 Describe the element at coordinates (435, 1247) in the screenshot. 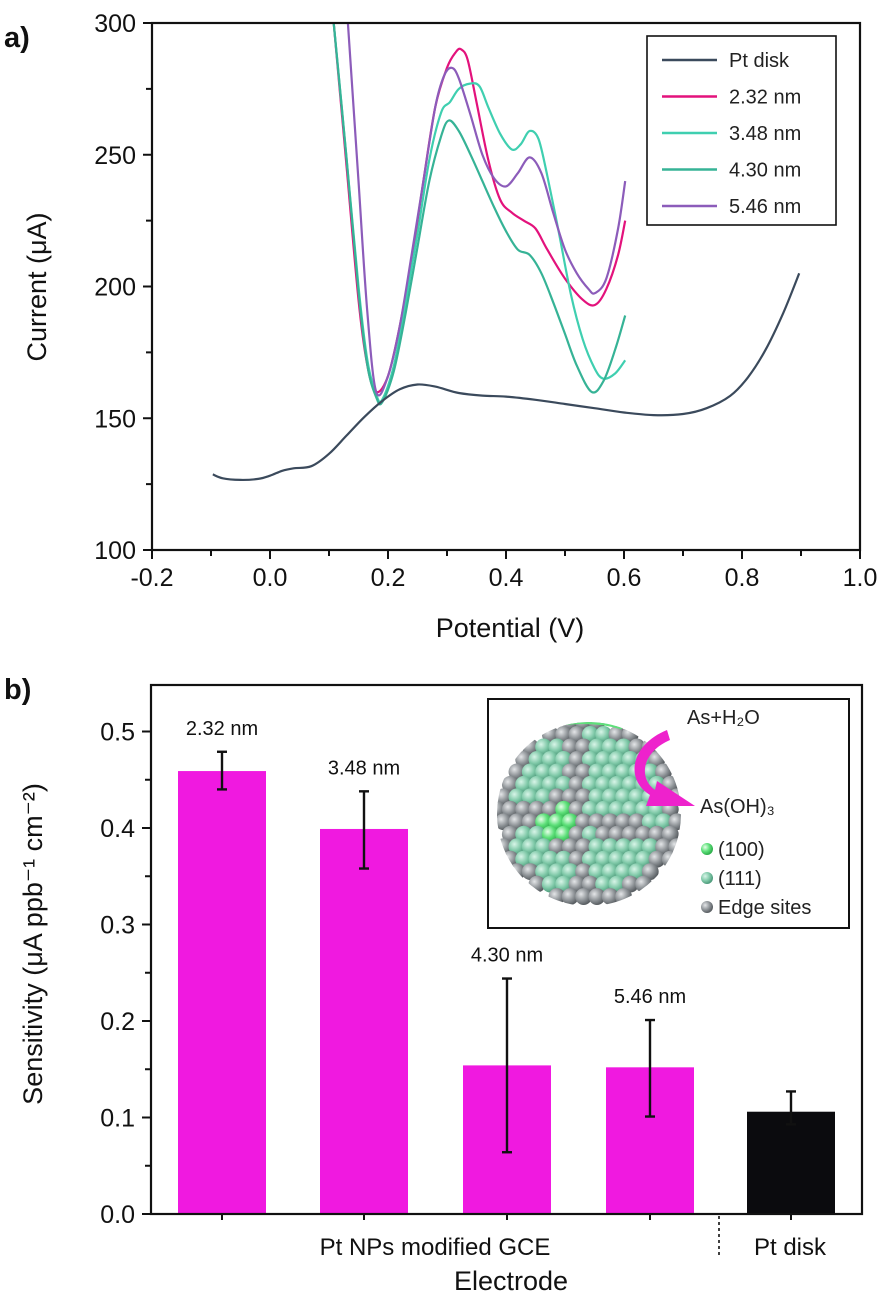

I see `group-label-pt-nps: Pt NPs modified GCE` at that location.